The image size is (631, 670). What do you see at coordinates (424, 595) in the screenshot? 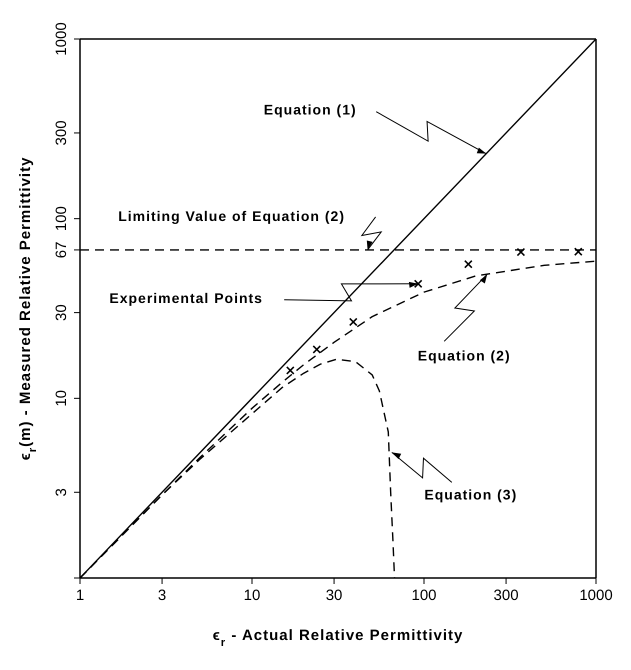
I see `x-tick-label: 100` at bounding box center [424, 595].